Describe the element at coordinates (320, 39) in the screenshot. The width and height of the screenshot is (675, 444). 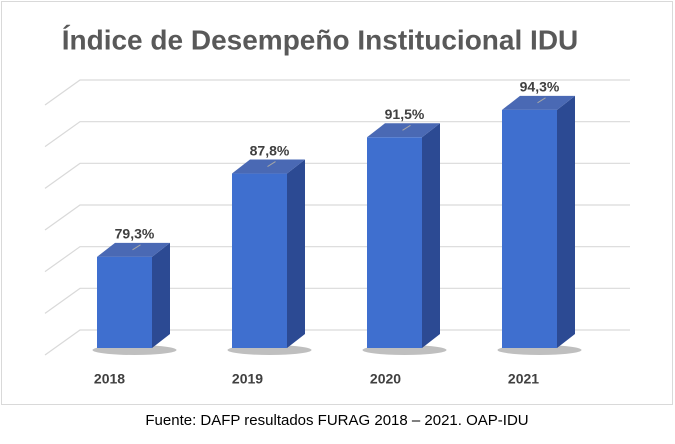
I see `chart-title: Índice de Desempeño Institucional IDU` at that location.